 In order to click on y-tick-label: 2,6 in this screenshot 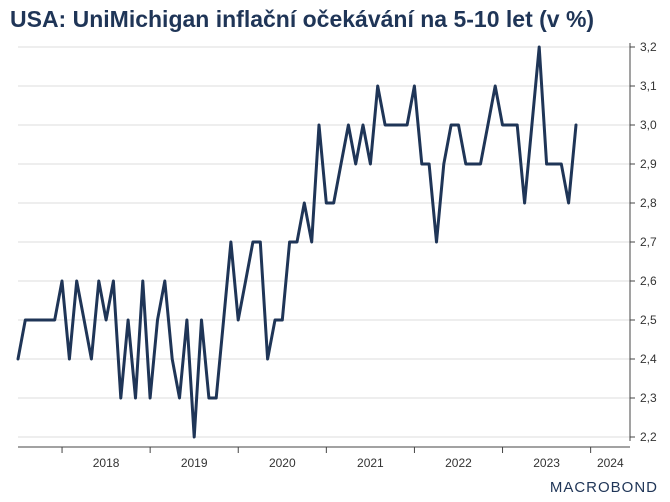, I will do `click(648, 281)`.